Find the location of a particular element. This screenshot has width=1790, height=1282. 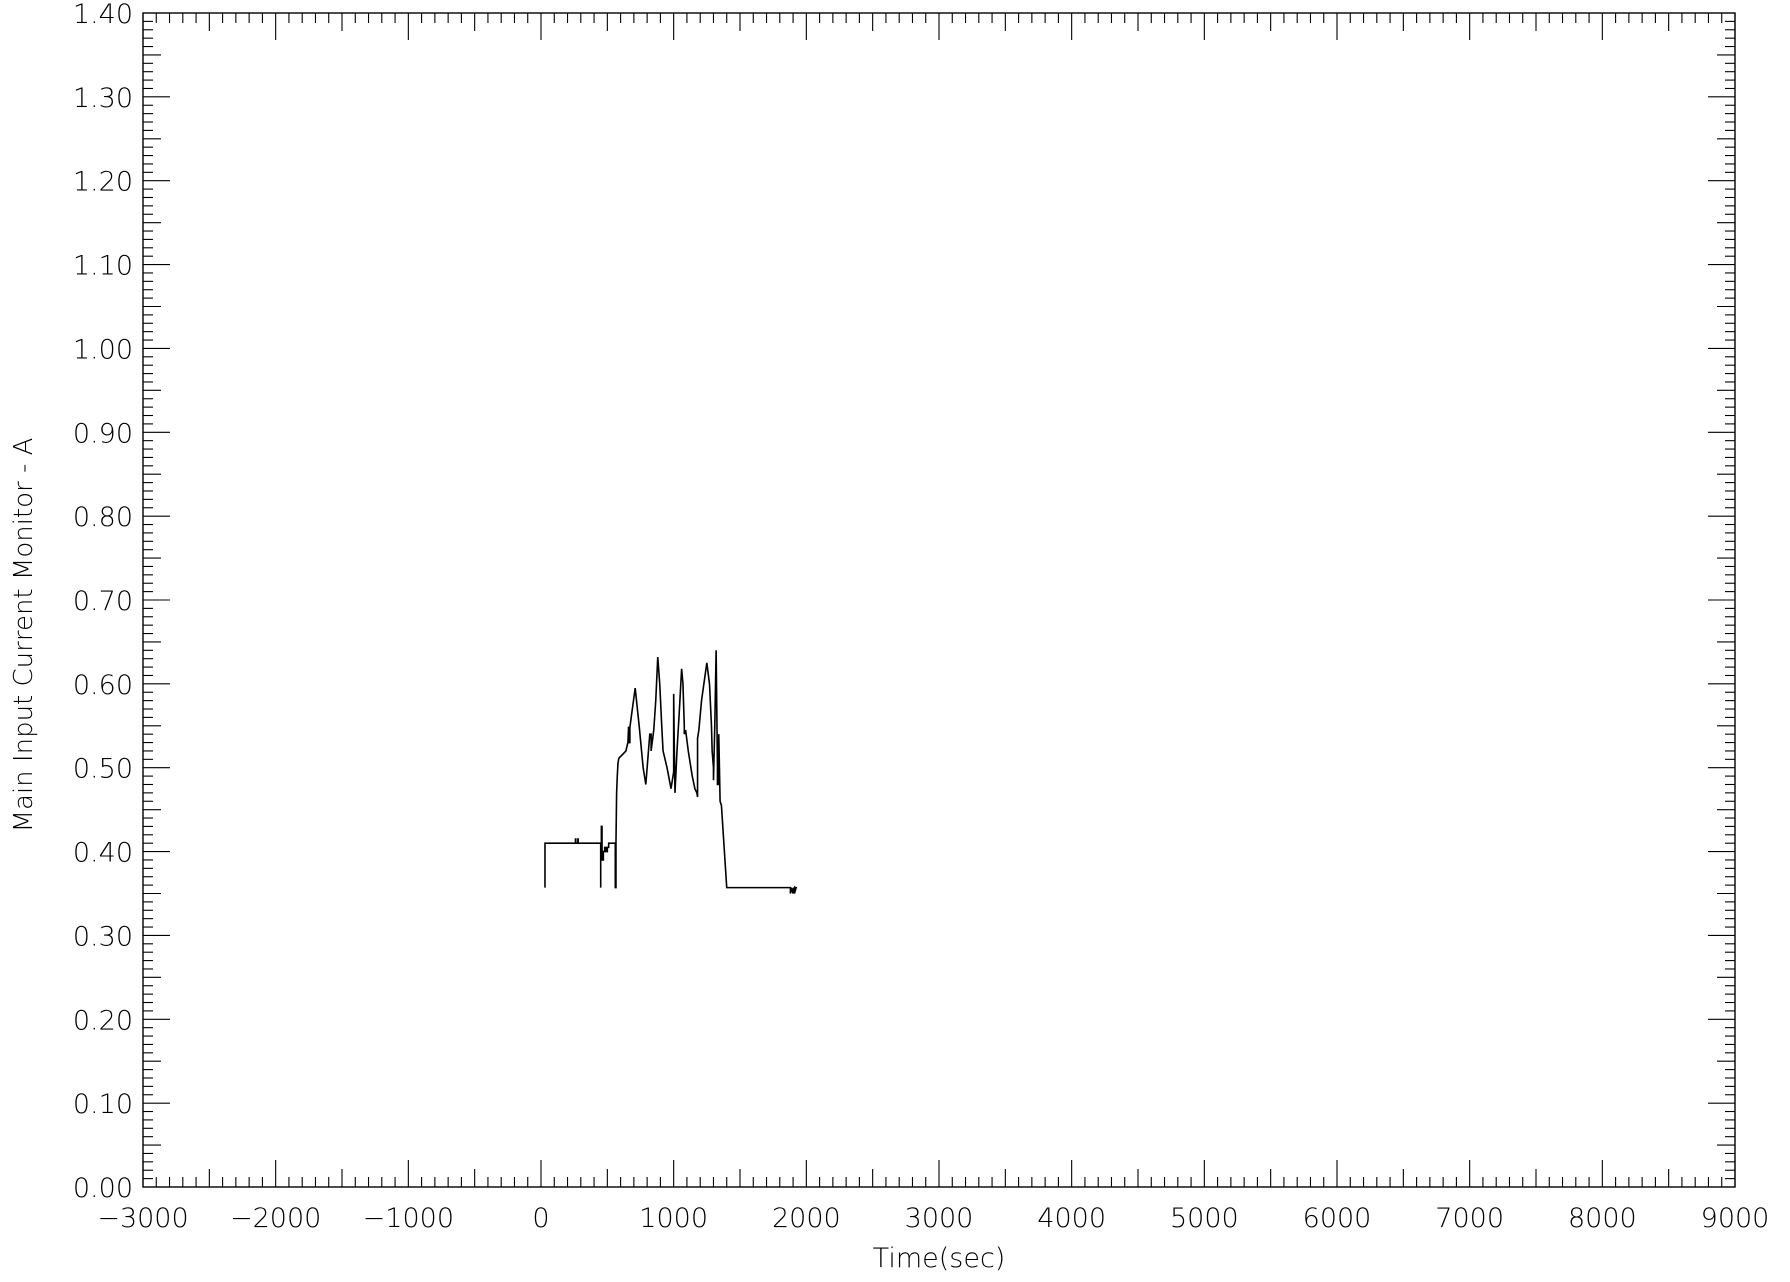

y-tick-label: 0.90 is located at coordinates (103, 433).